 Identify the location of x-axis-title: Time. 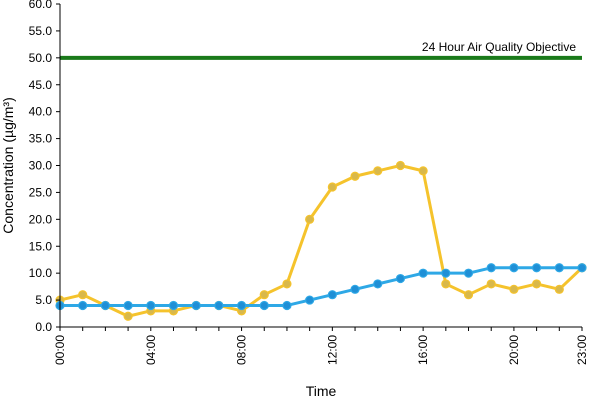
(321, 391).